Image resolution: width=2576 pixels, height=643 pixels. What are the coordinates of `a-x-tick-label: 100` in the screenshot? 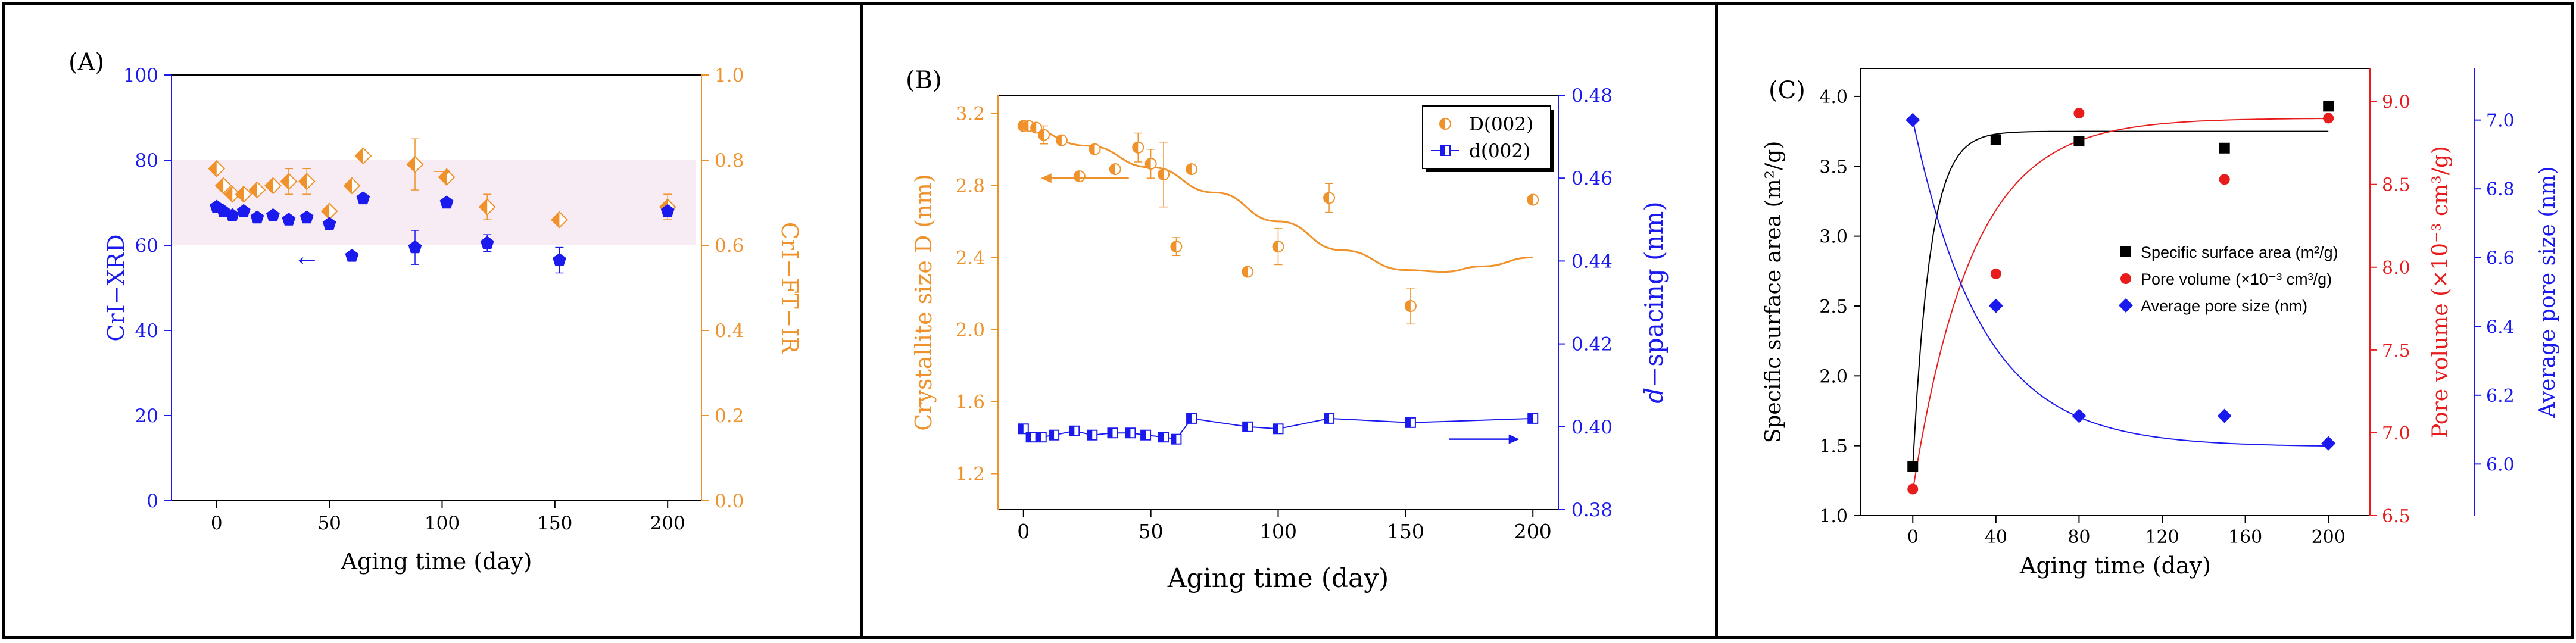 It's located at (442, 523).